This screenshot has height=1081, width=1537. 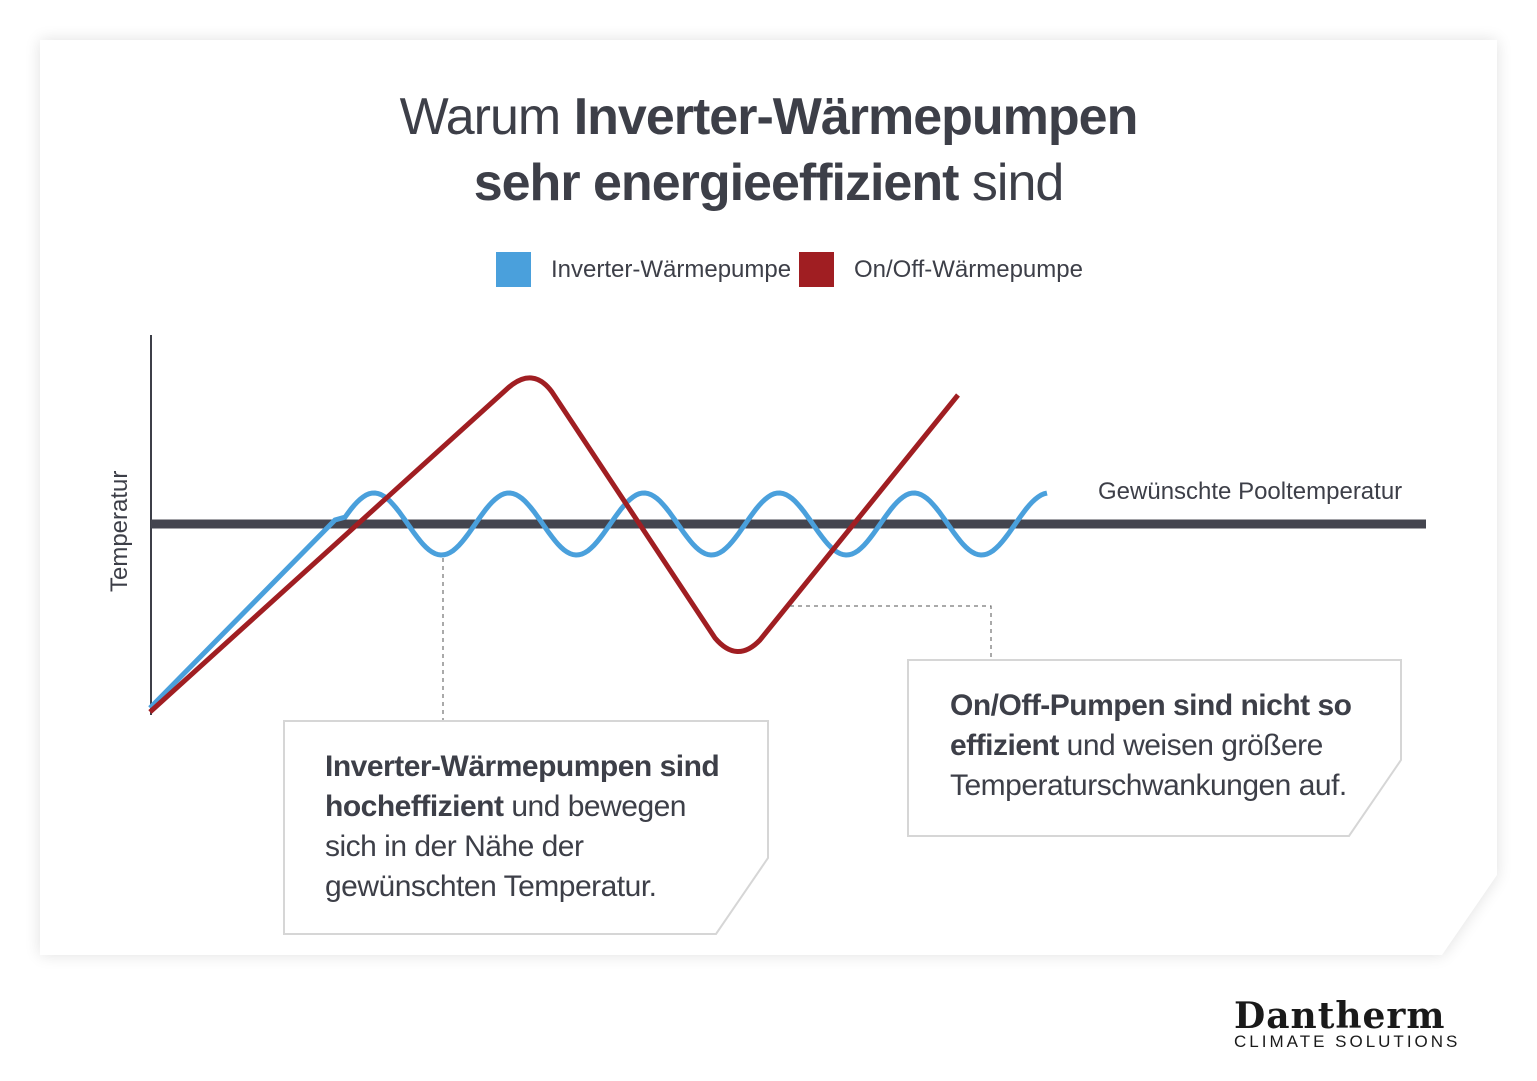 What do you see at coordinates (1250, 491) in the screenshot?
I see `target-label: Gewünschte Pooltemperatur` at bounding box center [1250, 491].